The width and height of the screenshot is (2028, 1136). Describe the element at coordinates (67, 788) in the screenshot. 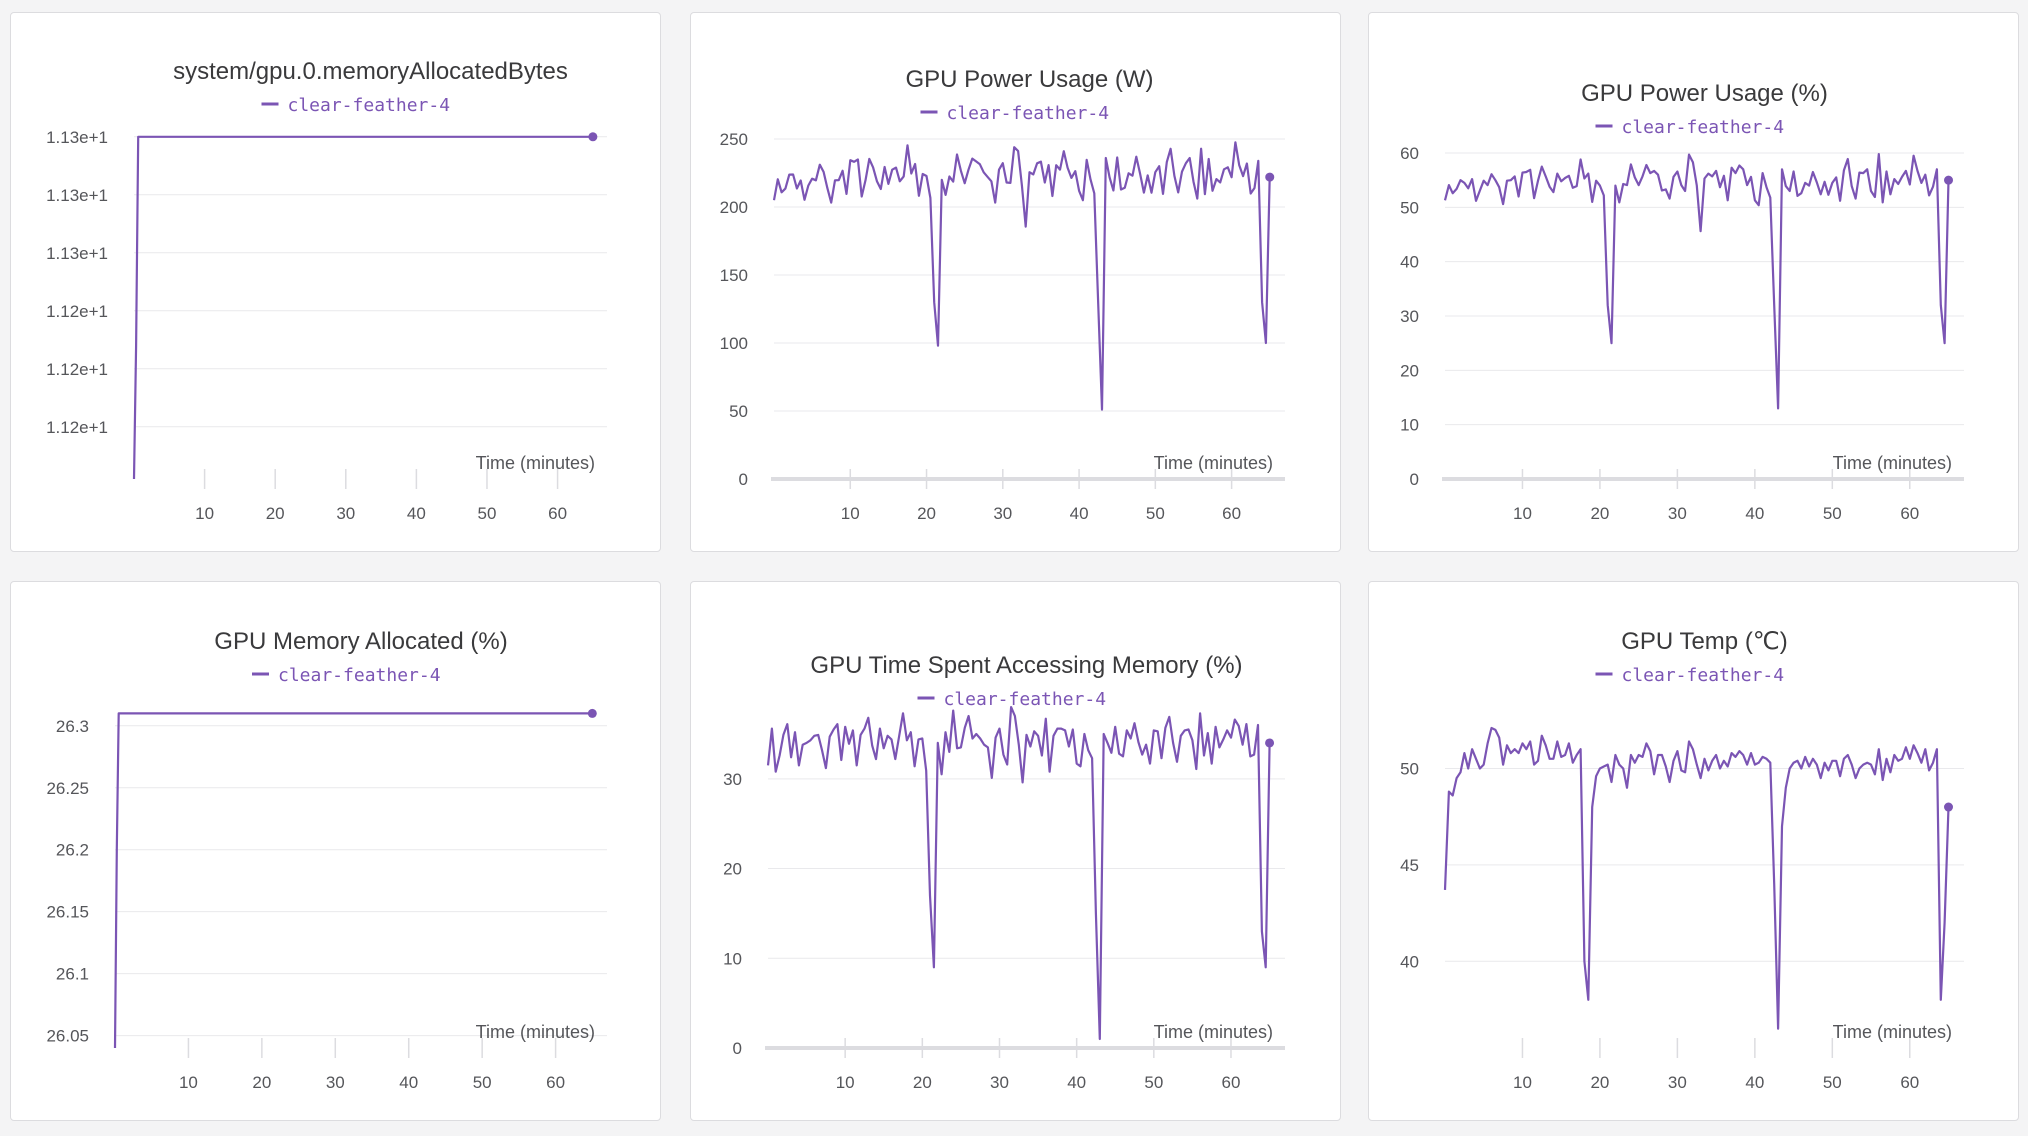

I see `y-tick-label: 26.25` at that location.